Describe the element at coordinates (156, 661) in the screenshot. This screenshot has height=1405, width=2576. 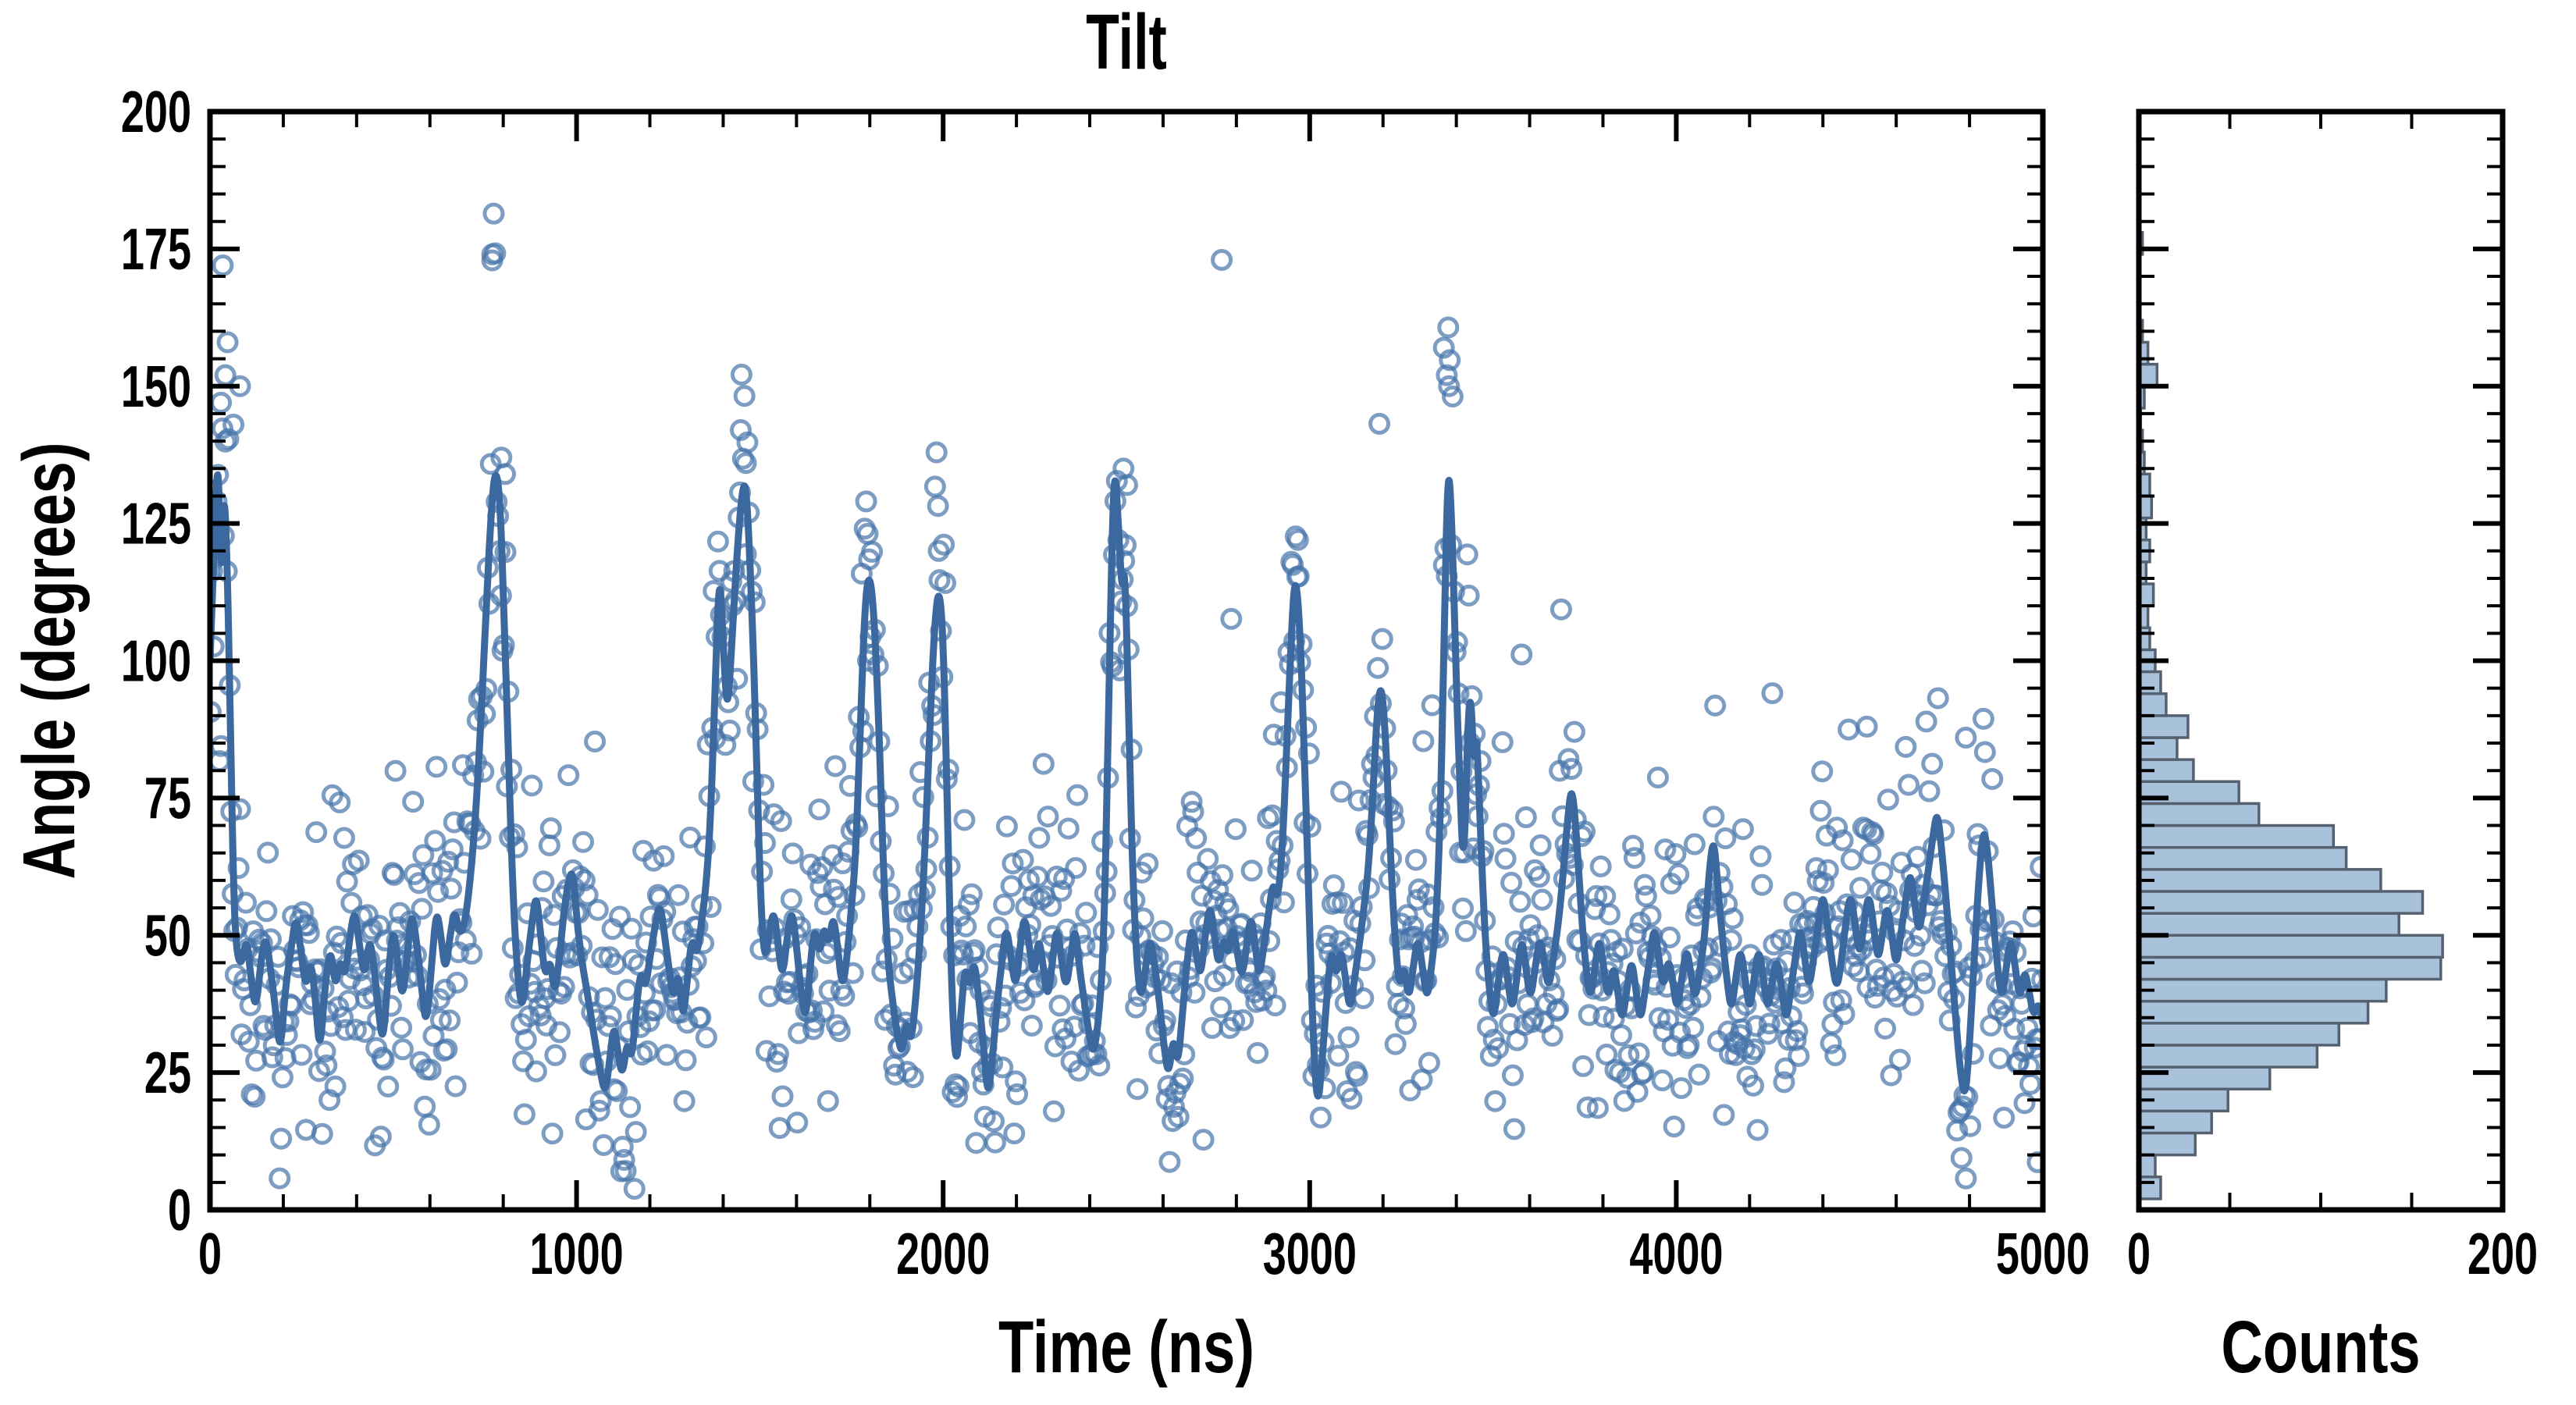
I see `y-tick-label-100: 100` at that location.